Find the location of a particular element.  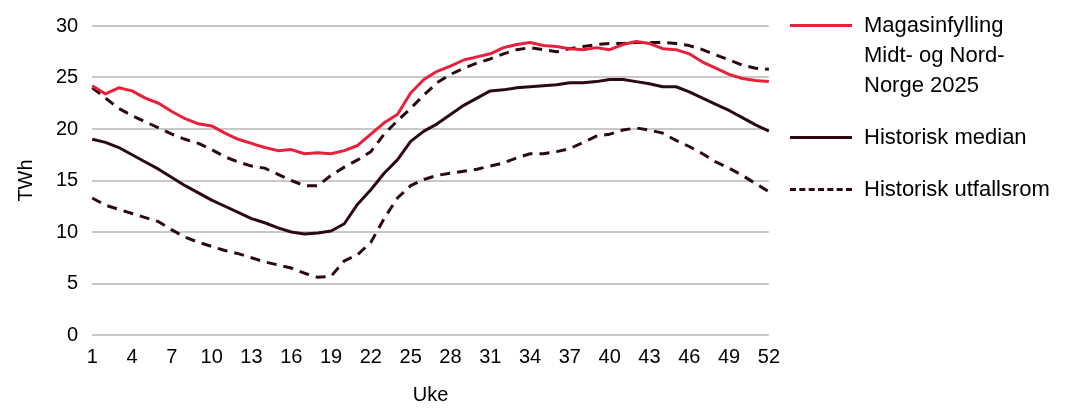

x-tick-label: 40 is located at coordinates (609, 355).